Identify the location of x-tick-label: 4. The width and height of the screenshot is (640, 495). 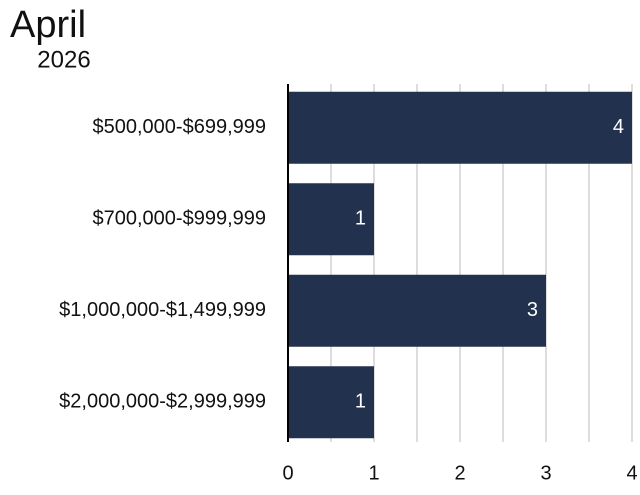
(631, 473).